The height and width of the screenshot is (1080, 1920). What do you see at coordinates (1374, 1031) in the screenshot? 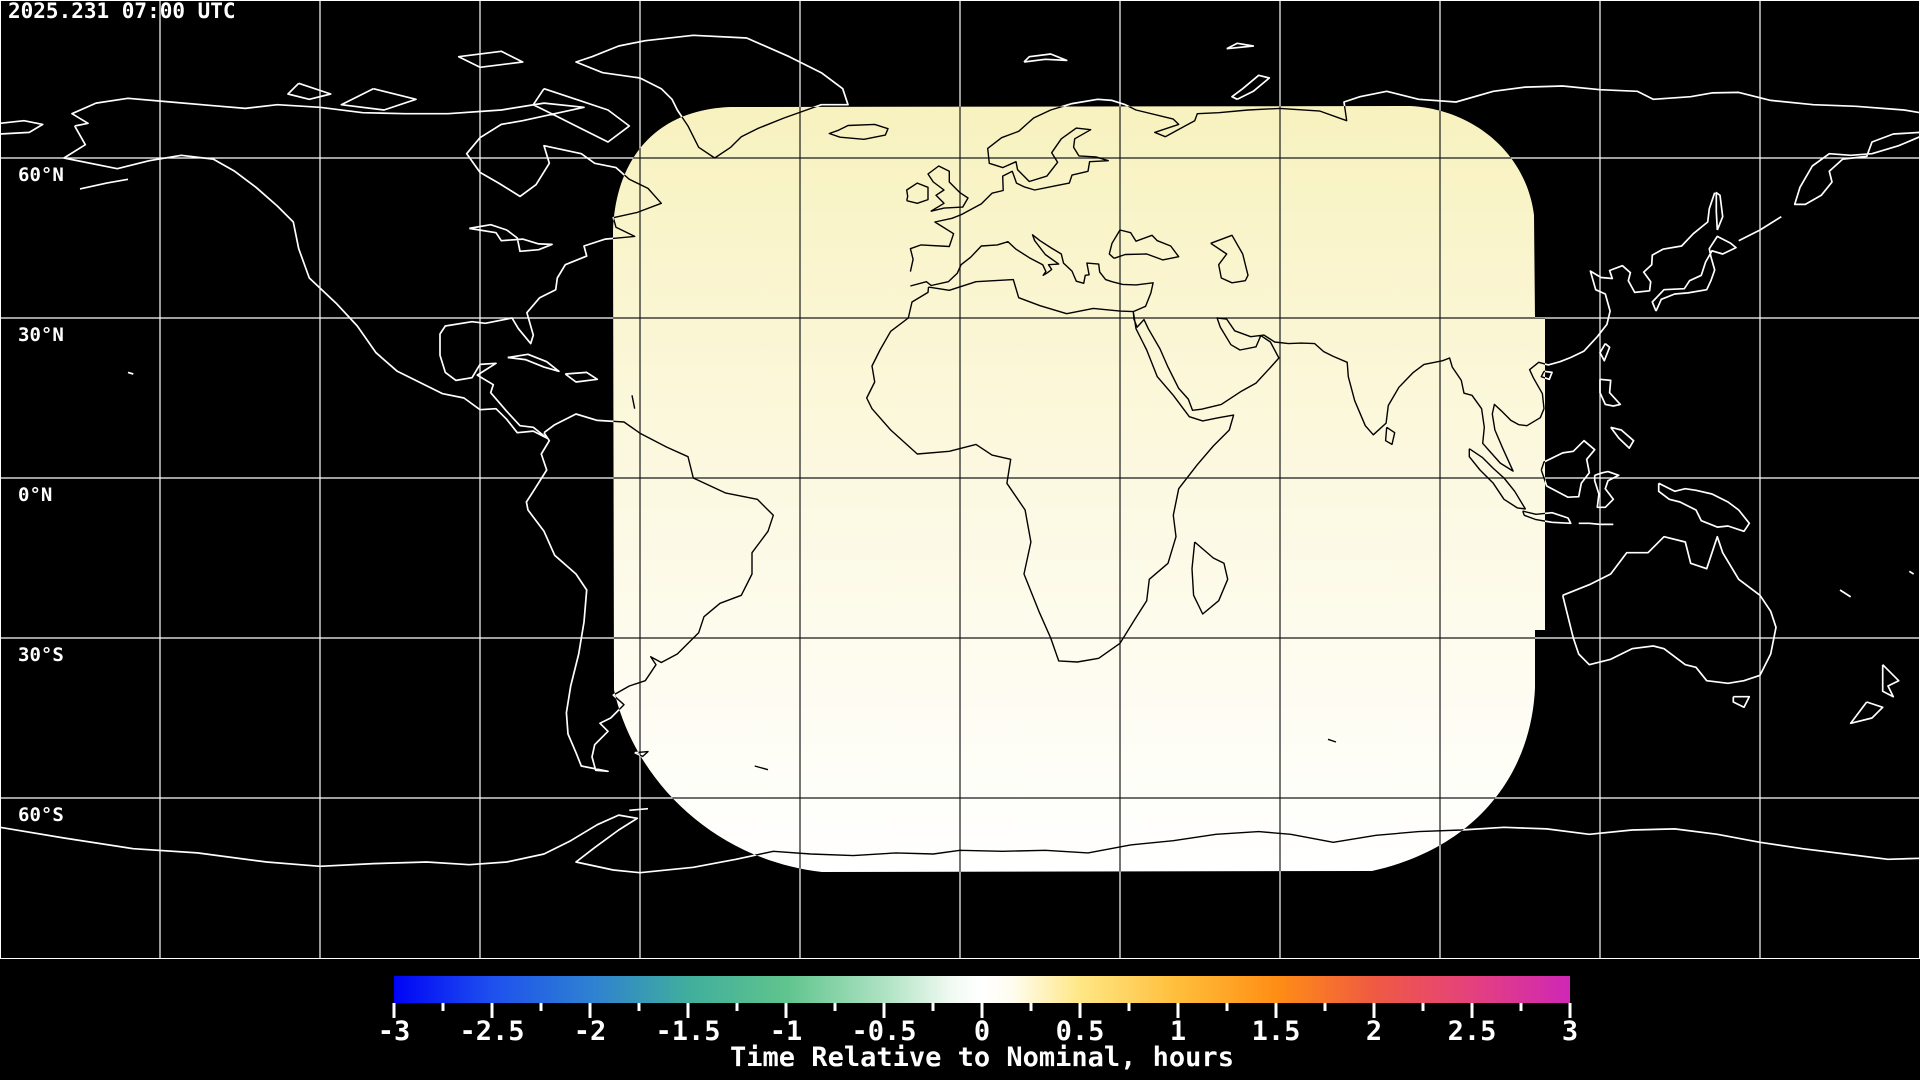
I see `colorbar-tick-label: 2` at bounding box center [1374, 1031].